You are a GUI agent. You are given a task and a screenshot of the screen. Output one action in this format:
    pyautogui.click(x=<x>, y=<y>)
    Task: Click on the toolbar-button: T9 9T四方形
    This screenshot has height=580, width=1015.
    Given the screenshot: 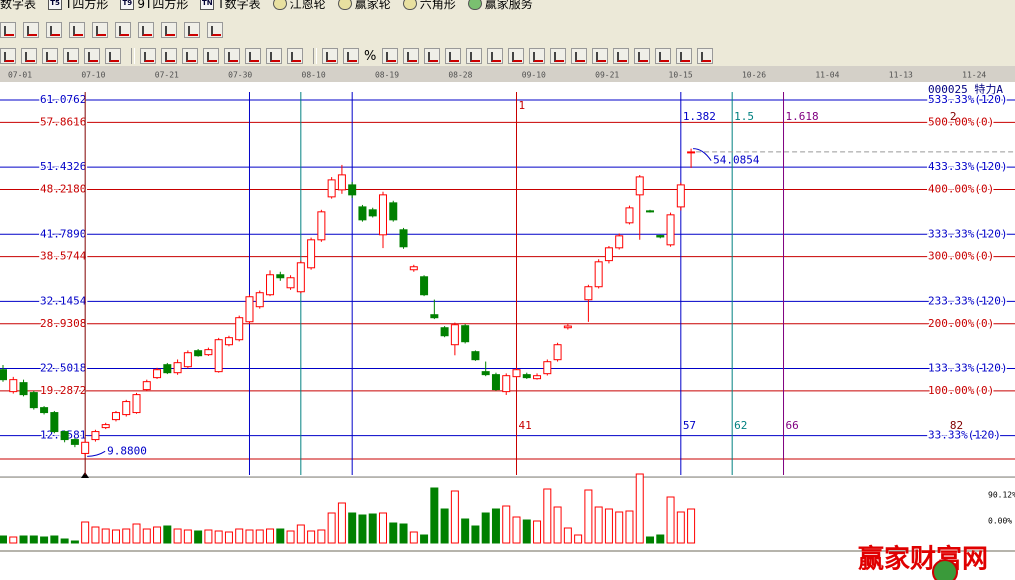 What is the action you would take?
    pyautogui.click(x=154, y=6)
    